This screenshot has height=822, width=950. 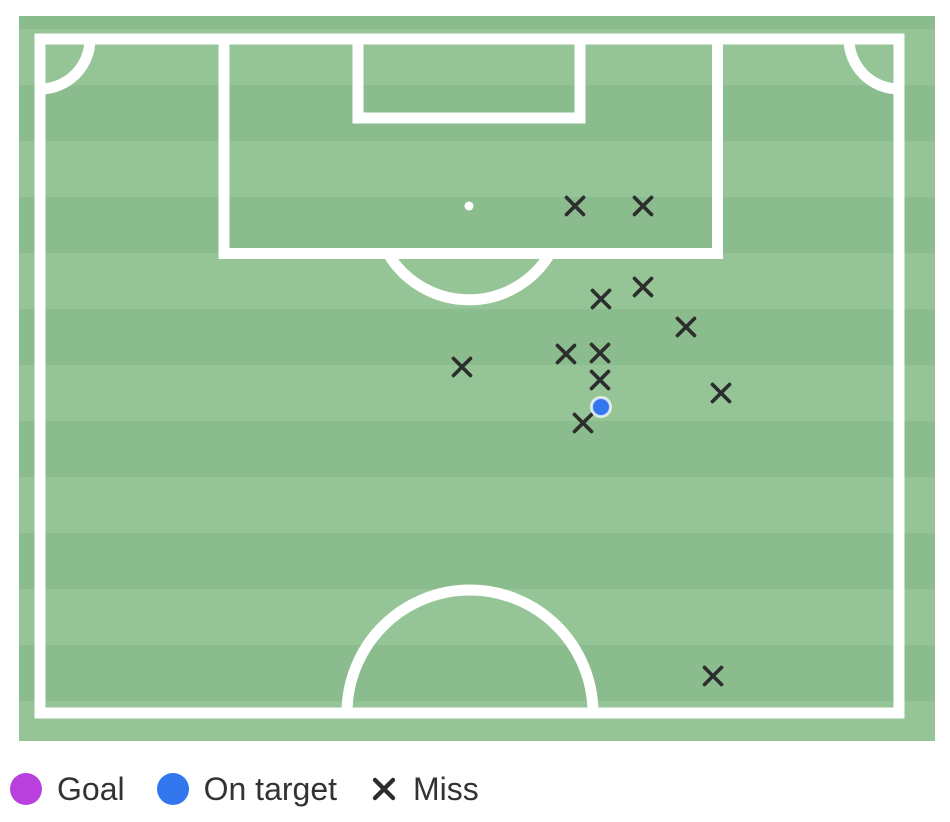 I want to click on legend-item-on-target: On target, so click(x=246, y=789).